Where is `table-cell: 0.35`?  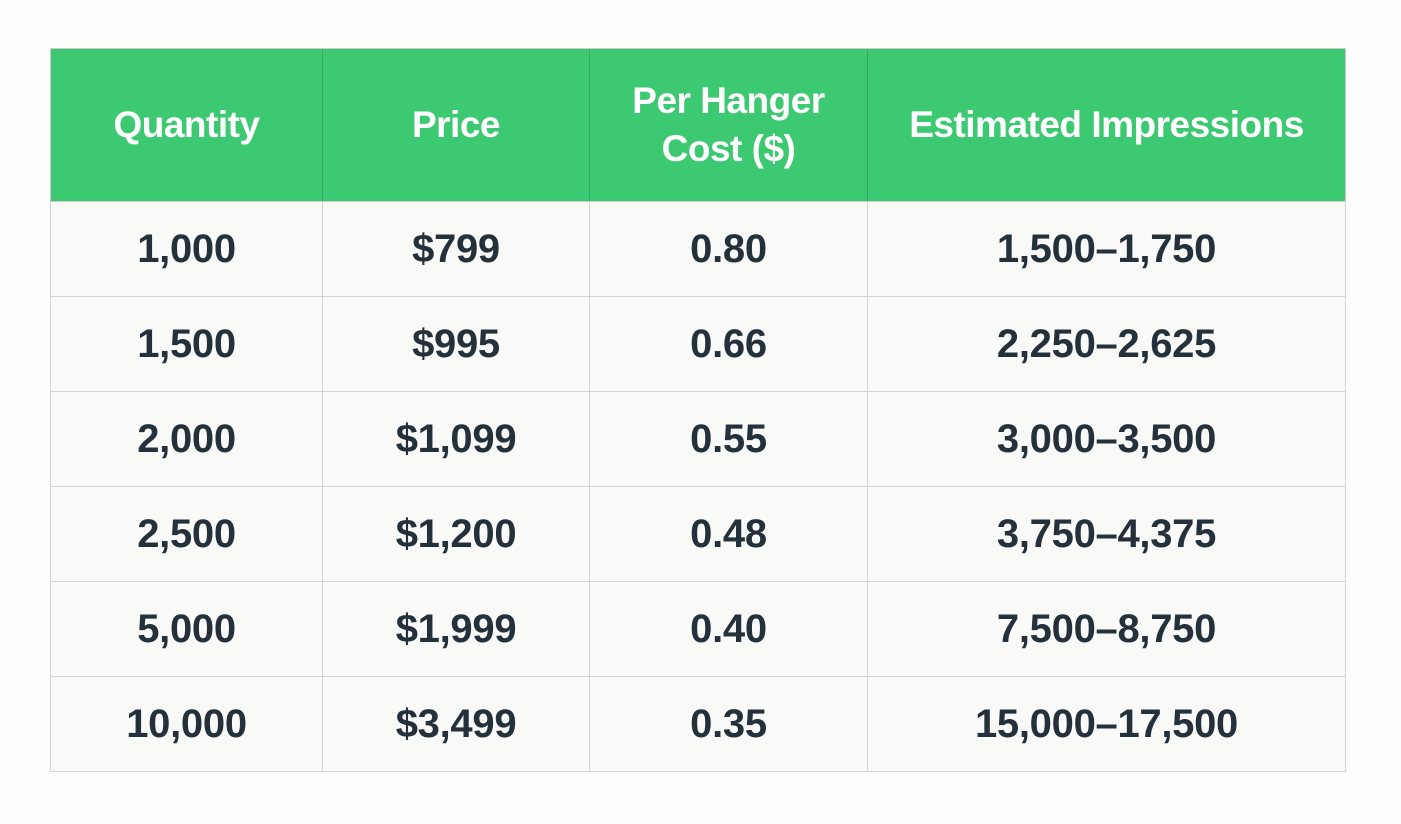 table-cell: 0.35 is located at coordinates (728, 724).